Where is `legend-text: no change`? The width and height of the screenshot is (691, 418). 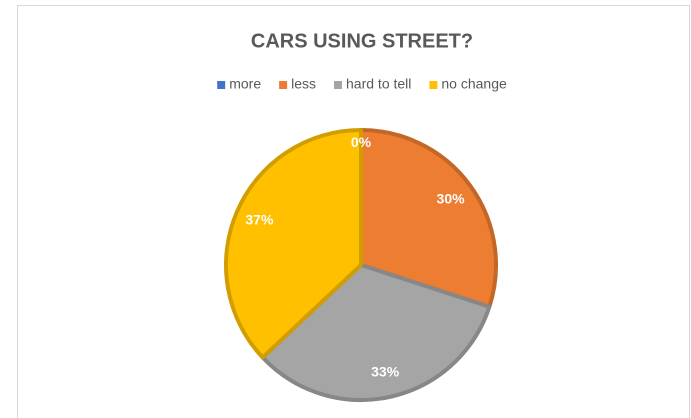
legend-text: no change is located at coordinates (474, 84).